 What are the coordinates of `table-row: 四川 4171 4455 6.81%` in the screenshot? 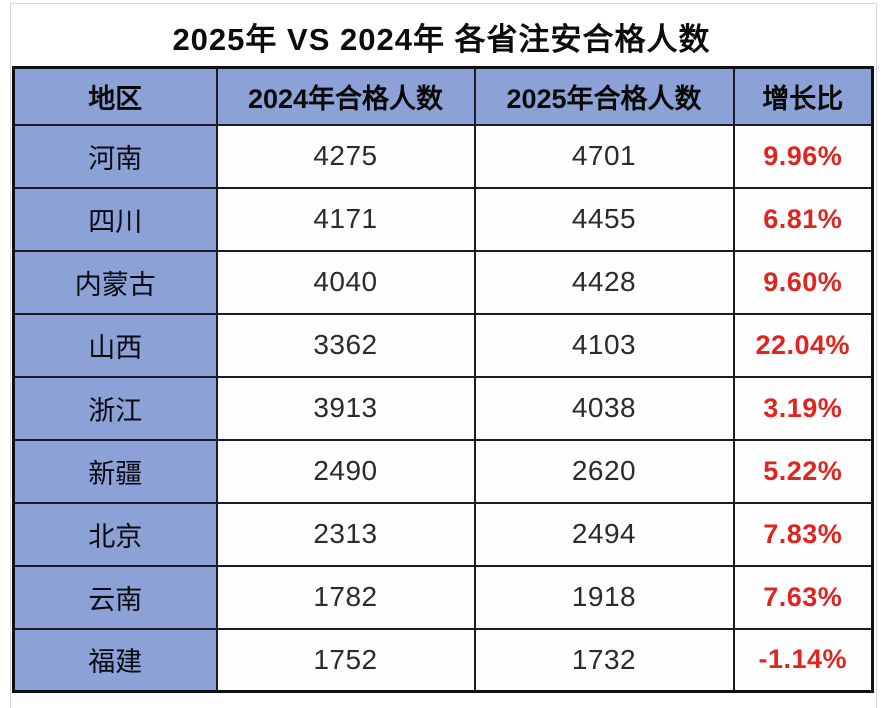 It's located at (443, 219).